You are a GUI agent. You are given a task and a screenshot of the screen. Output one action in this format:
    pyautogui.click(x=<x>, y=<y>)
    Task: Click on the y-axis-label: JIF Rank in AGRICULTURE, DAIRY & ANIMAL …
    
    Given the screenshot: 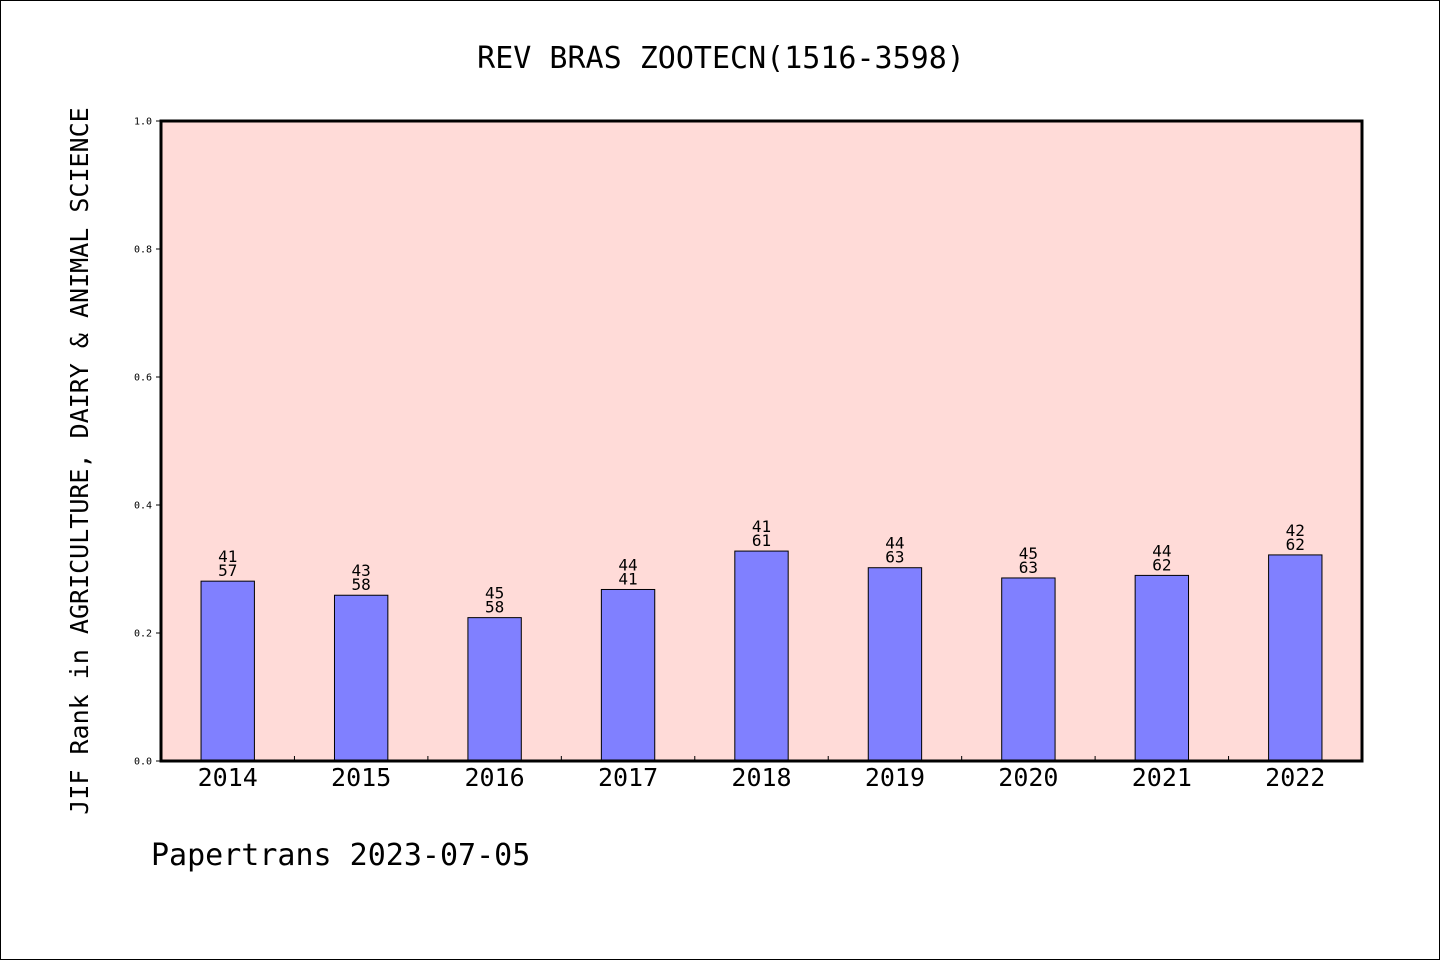 What is the action you would take?
    pyautogui.click(x=79, y=460)
    